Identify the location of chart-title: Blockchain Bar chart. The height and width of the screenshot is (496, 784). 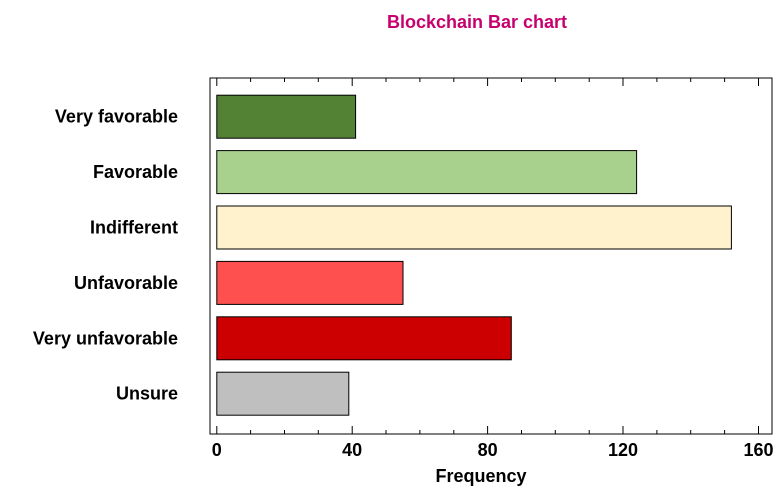
(477, 22).